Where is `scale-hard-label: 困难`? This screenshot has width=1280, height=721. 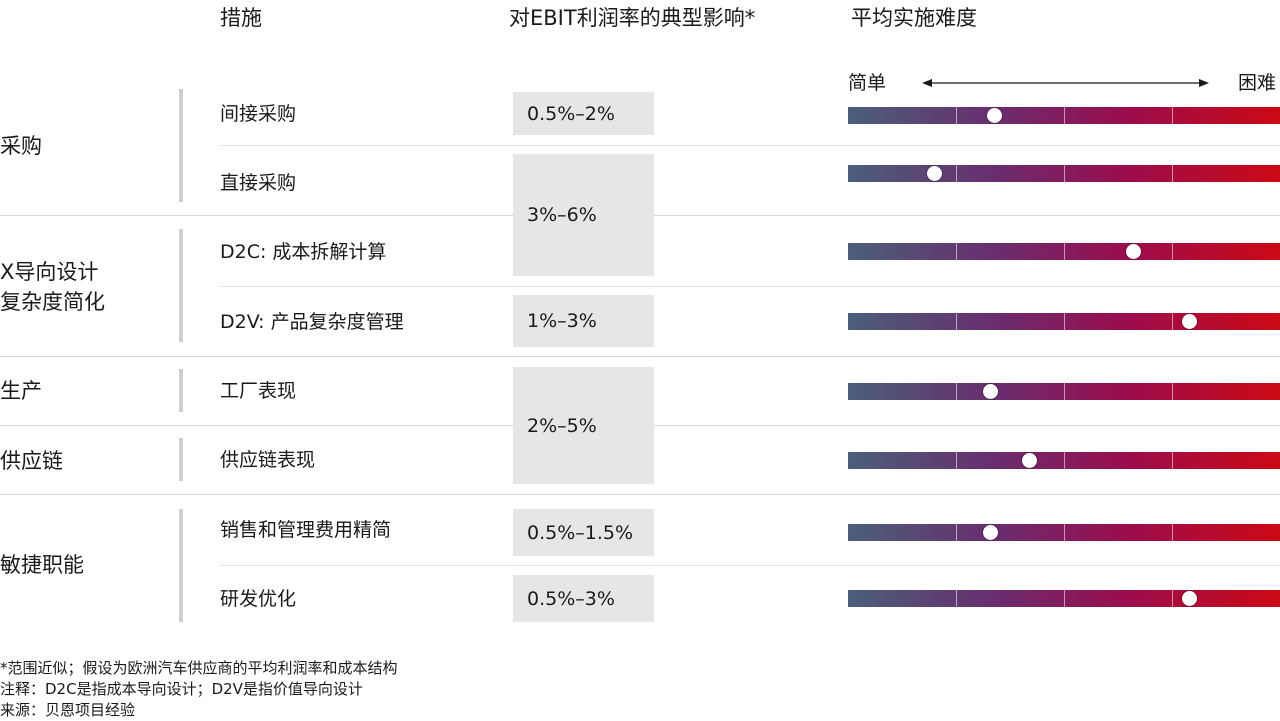
scale-hard-label: 困难 is located at coordinates (1257, 83).